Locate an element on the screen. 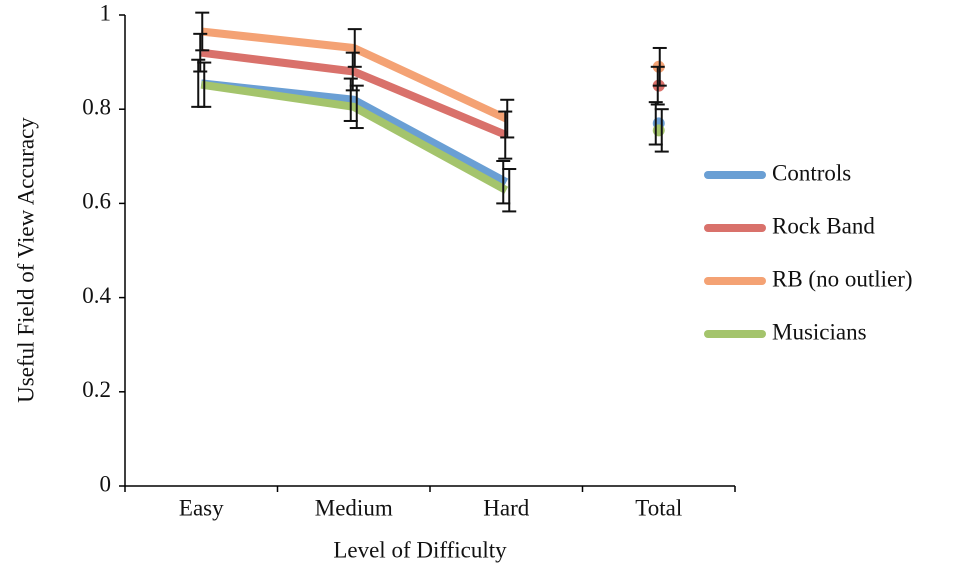  total-point is located at coordinates (658, 130).